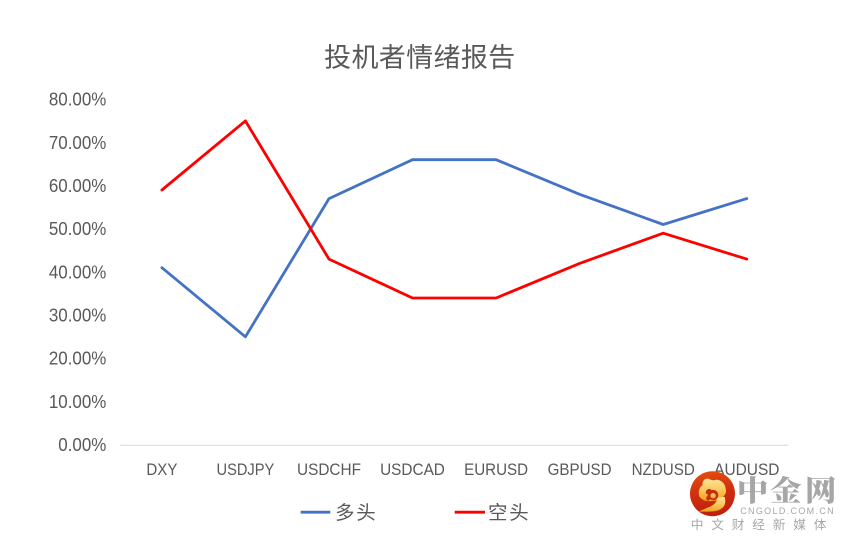 Image resolution: width=847 pixels, height=543 pixels. I want to click on svg-text: 70.00%, so click(77, 142).